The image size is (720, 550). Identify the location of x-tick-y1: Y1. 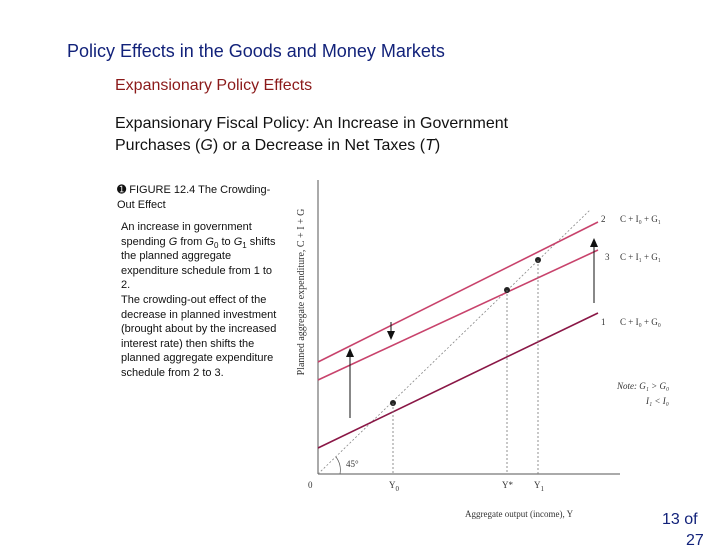
(539, 486).